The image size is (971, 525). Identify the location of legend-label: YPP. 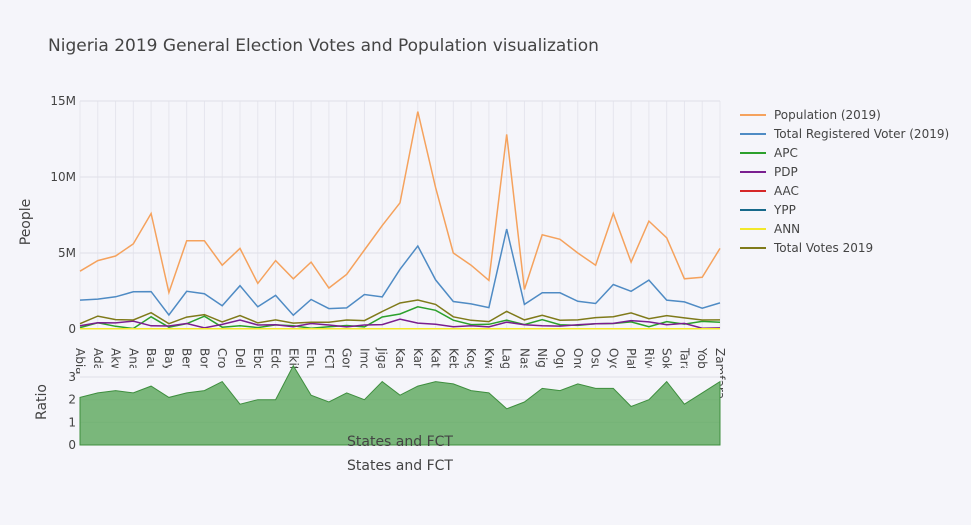
(784, 210).